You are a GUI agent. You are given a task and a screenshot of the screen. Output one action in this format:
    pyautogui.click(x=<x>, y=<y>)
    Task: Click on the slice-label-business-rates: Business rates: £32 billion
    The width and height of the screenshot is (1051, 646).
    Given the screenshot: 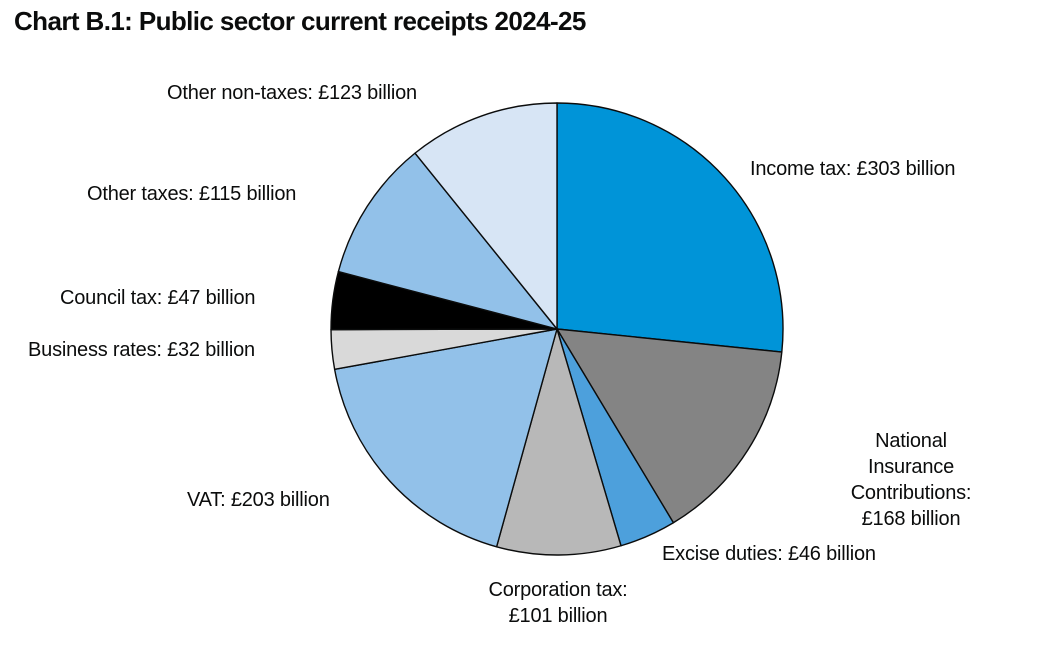 What is the action you would take?
    pyautogui.click(x=141, y=350)
    